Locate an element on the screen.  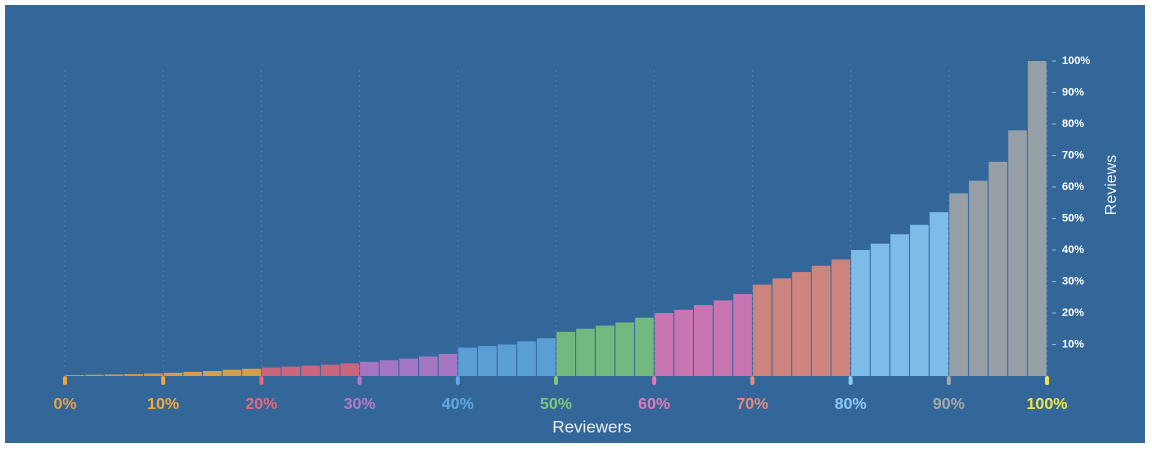
x-tick-label: 100% is located at coordinates (1047, 404).